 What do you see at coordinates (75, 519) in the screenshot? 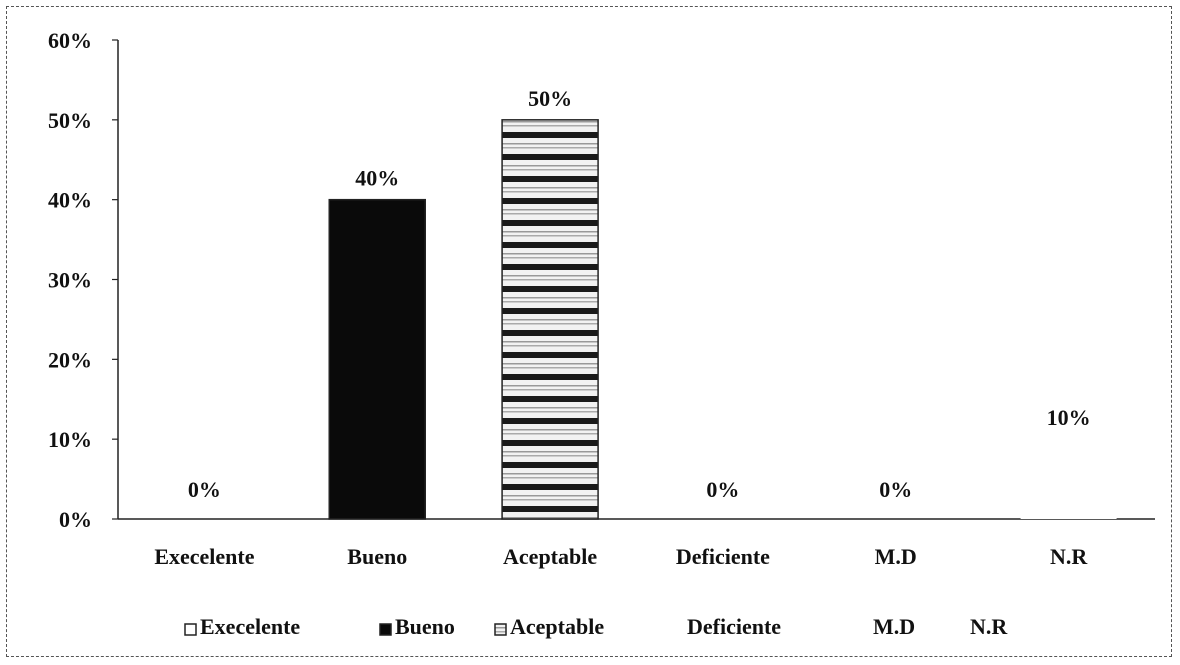
I see `y-tick-label: 0%` at bounding box center [75, 519].